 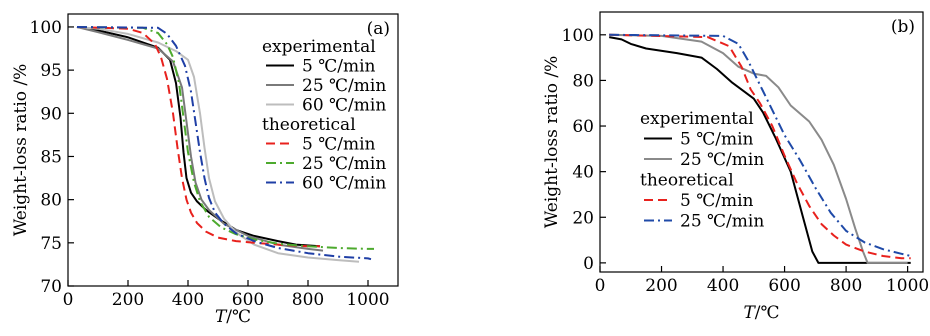 I want to click on y-tick-label: 60, so click(x=583, y=127).